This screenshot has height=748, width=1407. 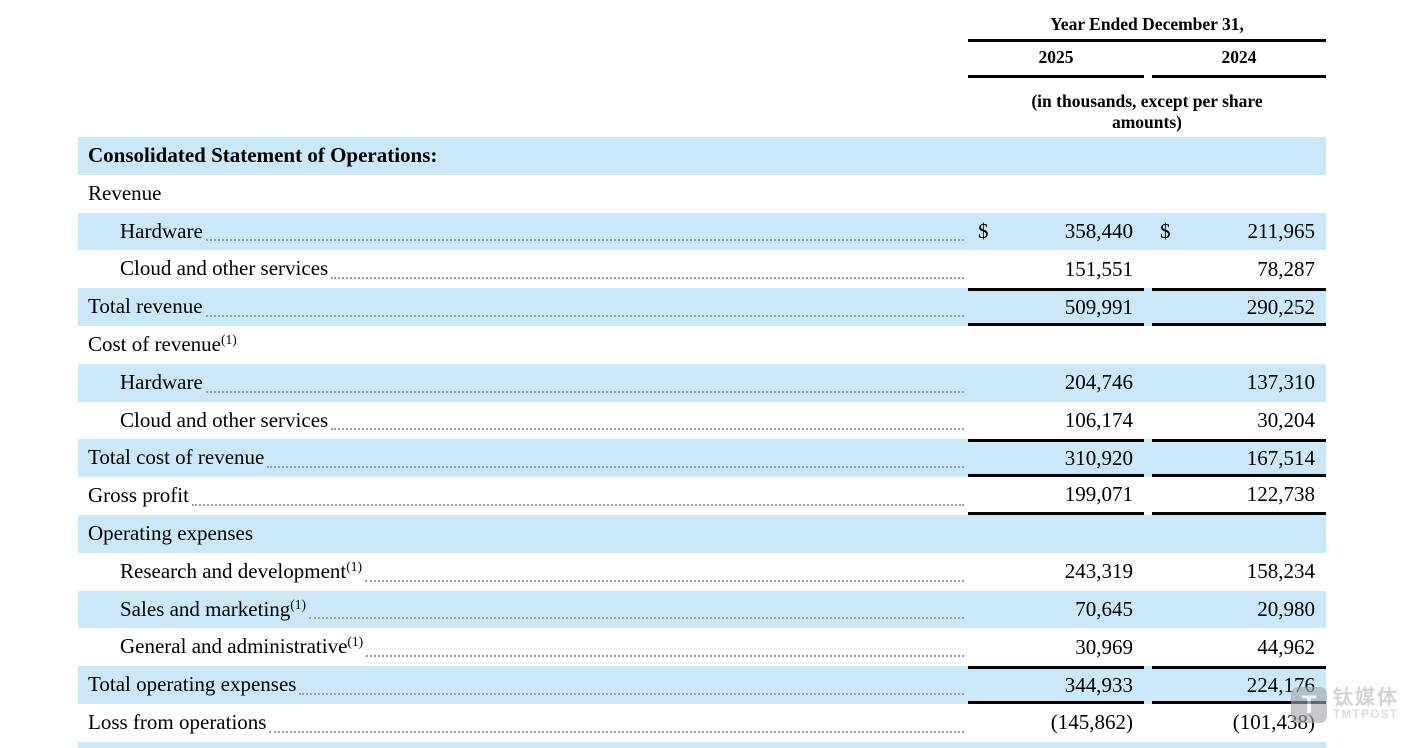 What do you see at coordinates (1098, 457) in the screenshot?
I see `value-2025: 310,920` at bounding box center [1098, 457].